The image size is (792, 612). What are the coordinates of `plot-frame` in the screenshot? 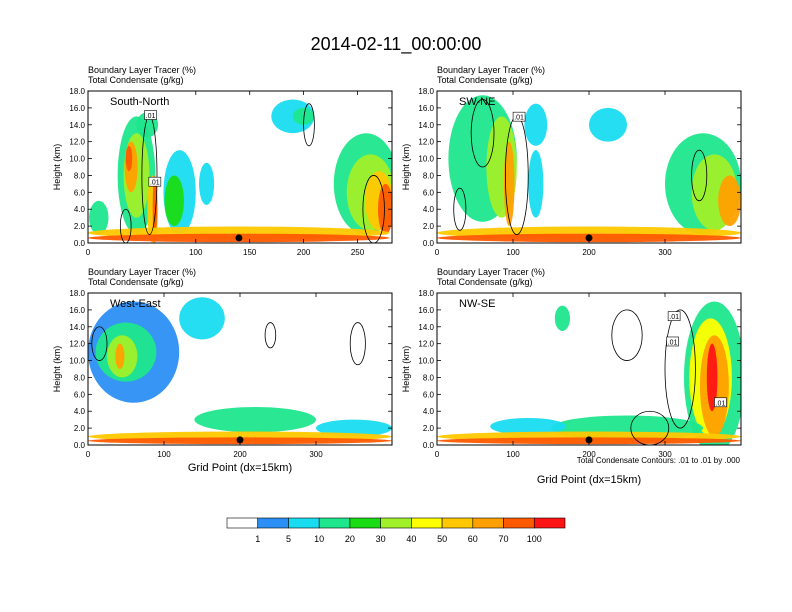 It's located at (240, 167).